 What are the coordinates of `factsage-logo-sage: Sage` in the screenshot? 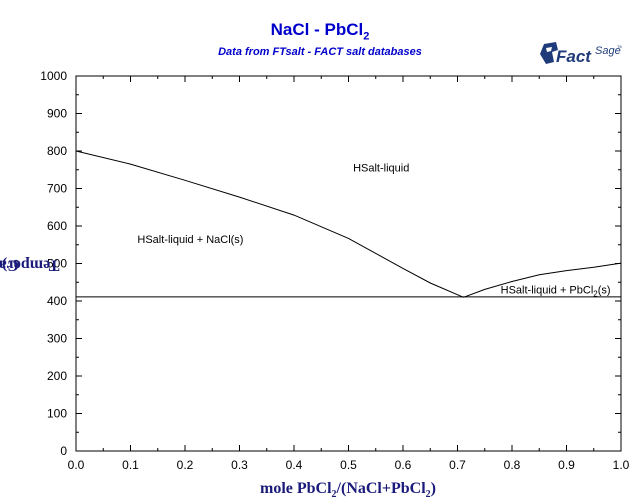 It's located at (608, 51).